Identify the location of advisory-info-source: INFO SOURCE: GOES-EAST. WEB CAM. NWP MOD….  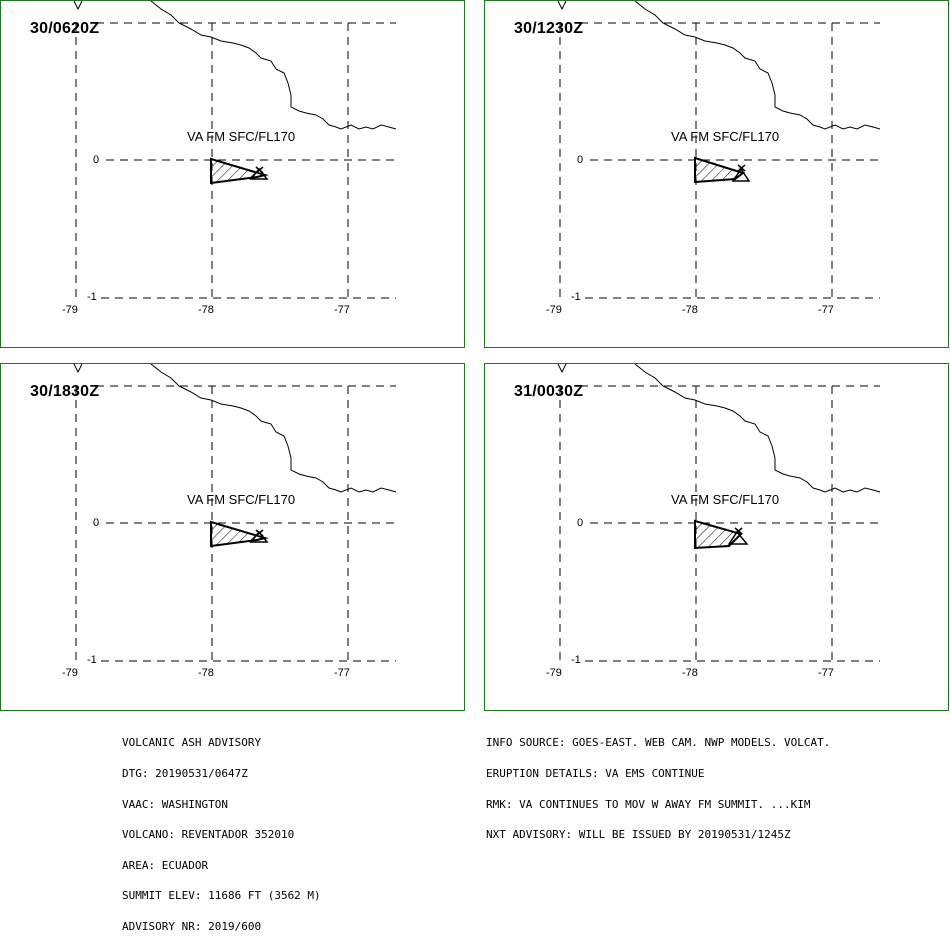
(658, 743).